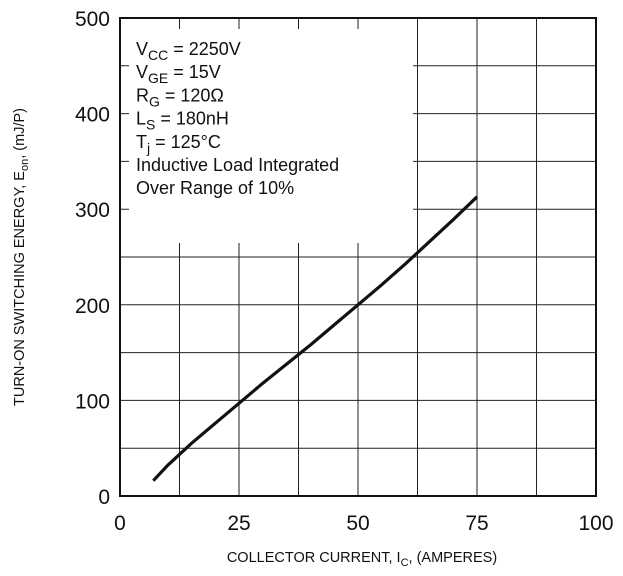 The image size is (623, 576). Describe the element at coordinates (357, 523) in the screenshot. I see `x-tick-label: 50` at that location.